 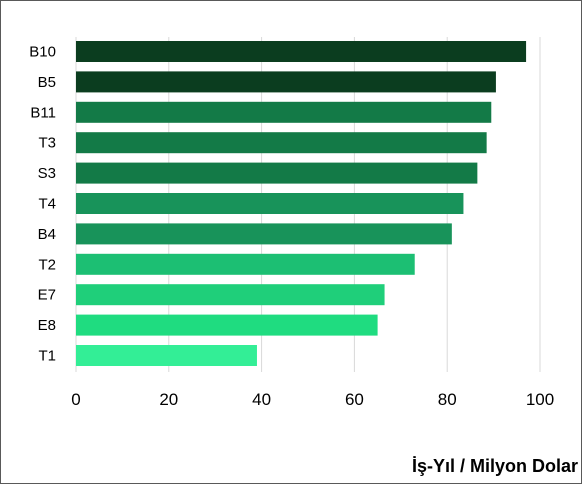 What do you see at coordinates (75, 399) in the screenshot?
I see `x-tick-label: 0` at bounding box center [75, 399].